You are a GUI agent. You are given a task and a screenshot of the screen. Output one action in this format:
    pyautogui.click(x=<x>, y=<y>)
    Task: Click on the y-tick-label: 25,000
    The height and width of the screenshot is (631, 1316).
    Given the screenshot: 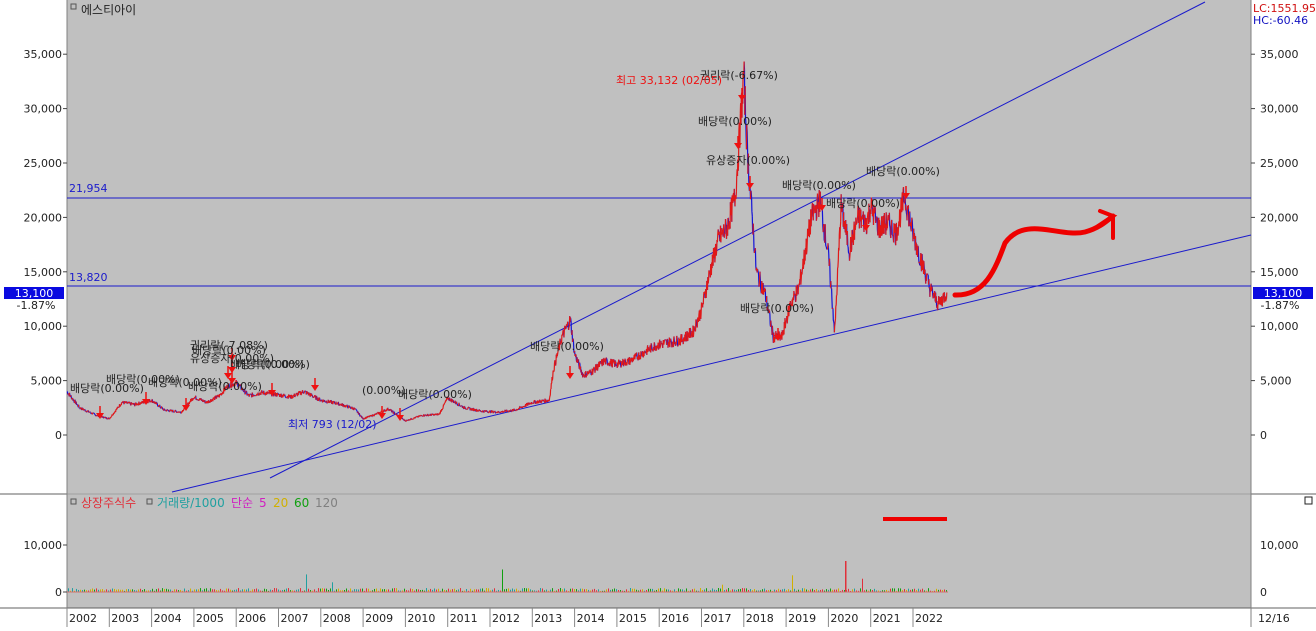 What is the action you would take?
    pyautogui.click(x=1279, y=163)
    